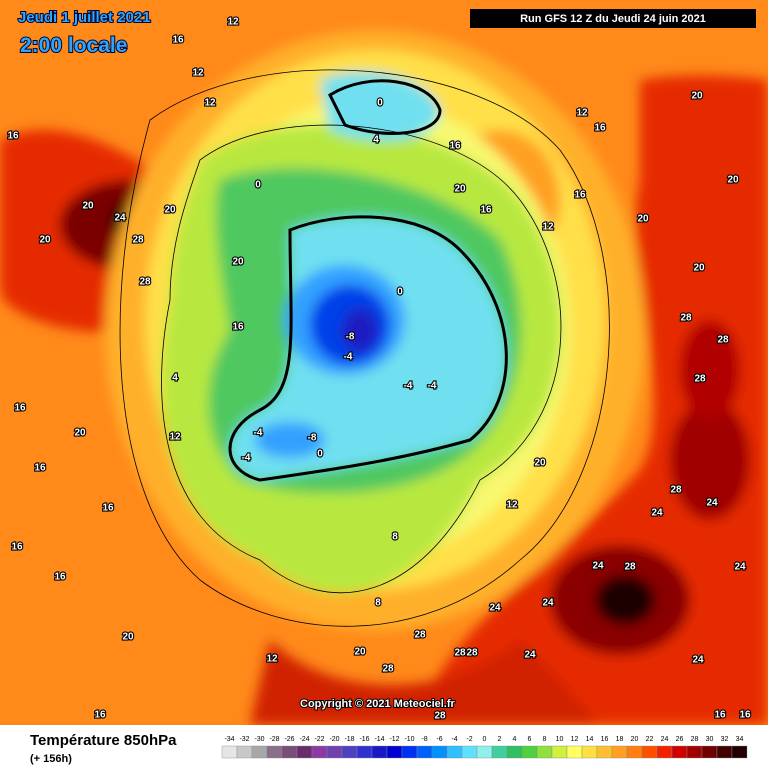 Image resolution: width=768 pixels, height=768 pixels. I want to click on colorbar-label: 8, so click(545, 739).